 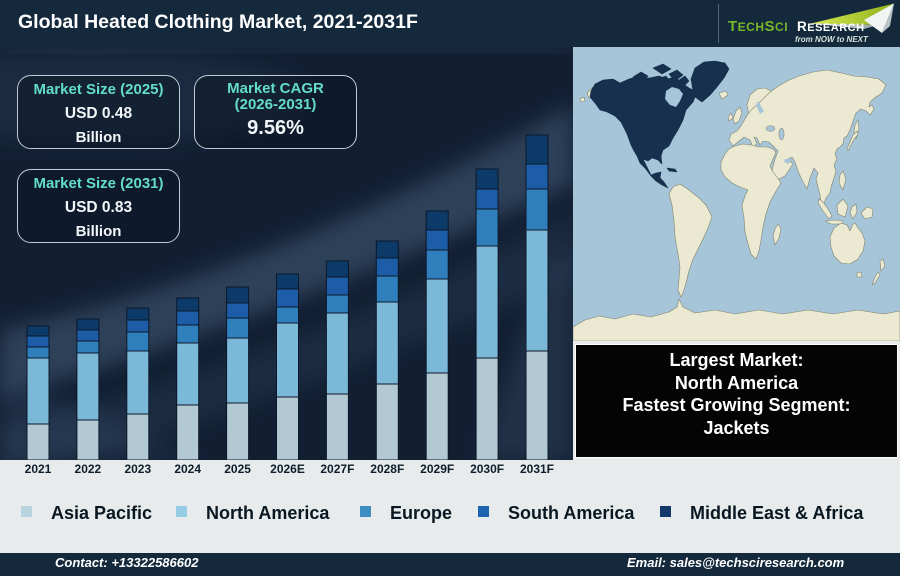 What do you see at coordinates (758, 26) in the screenshot?
I see `svg-text: TECHSCI` at bounding box center [758, 26].